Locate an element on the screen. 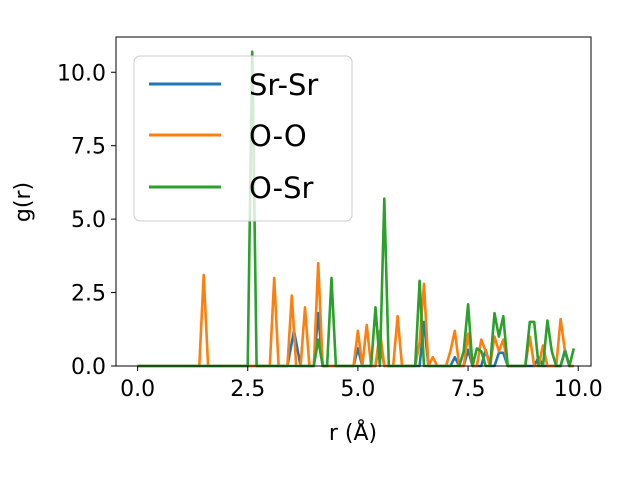 The height and width of the screenshot is (480, 640). x-tick-label: 0.0 is located at coordinates (137, 389).